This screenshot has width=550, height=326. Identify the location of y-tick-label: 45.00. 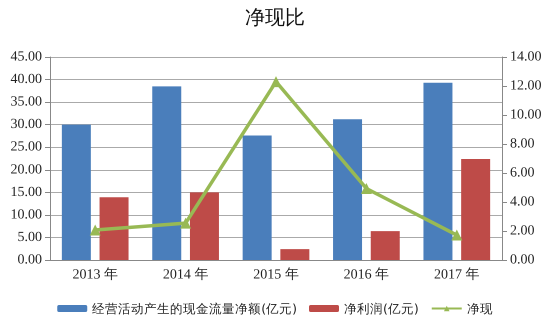
(26, 57).